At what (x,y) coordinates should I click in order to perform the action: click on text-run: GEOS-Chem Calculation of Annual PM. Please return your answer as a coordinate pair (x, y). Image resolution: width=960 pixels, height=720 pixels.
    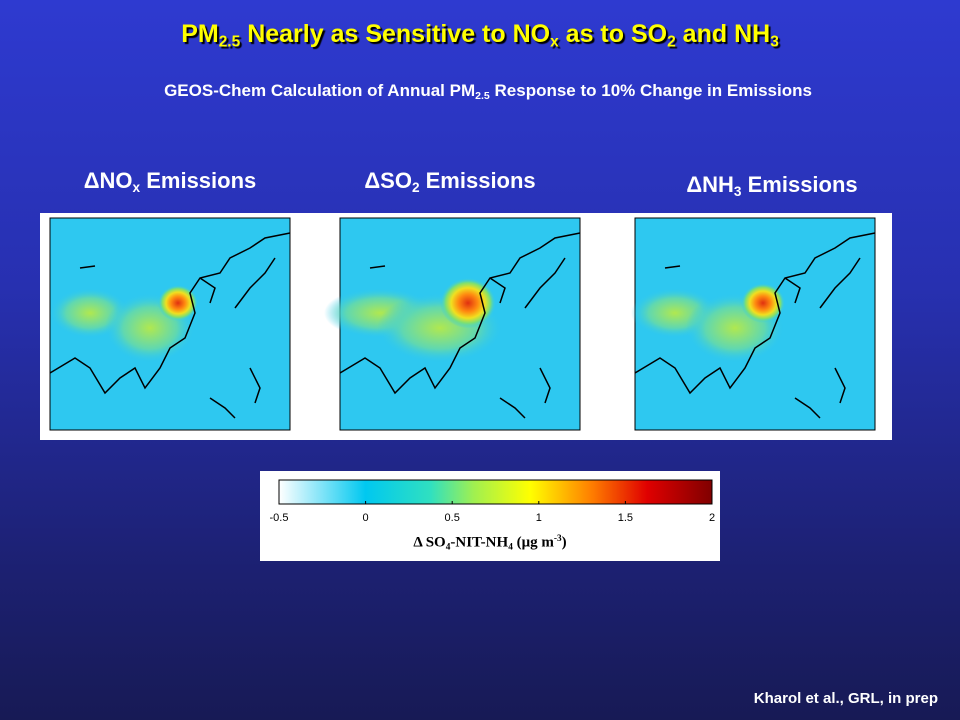
    Looking at the image, I should click on (320, 90).